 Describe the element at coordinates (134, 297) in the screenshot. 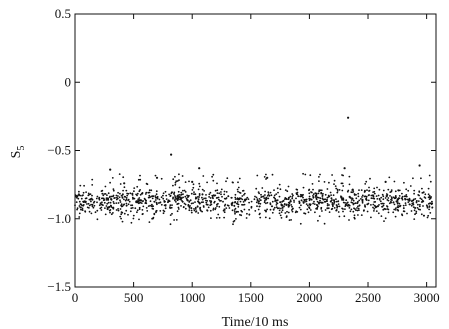

I see `x-tick-label: 500` at that location.